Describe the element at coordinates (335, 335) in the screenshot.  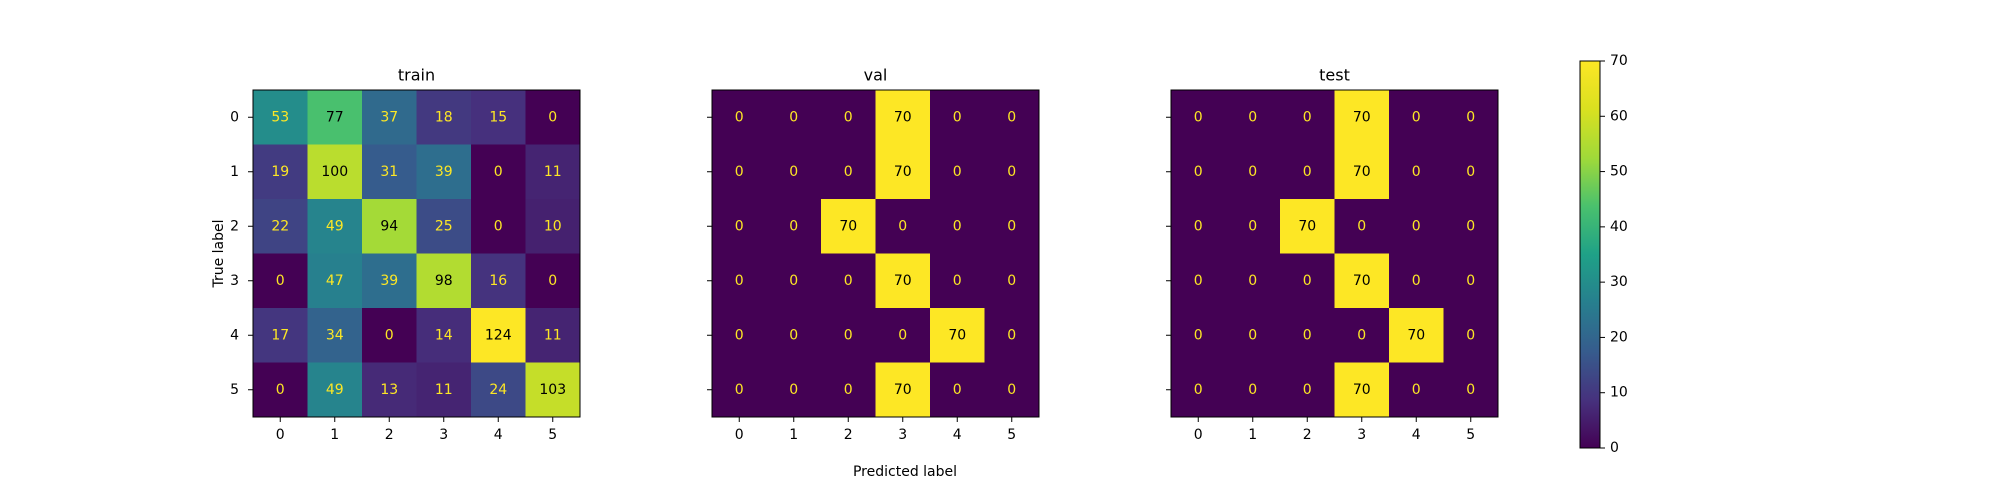
I see `cell-value-label: 34` at that location.